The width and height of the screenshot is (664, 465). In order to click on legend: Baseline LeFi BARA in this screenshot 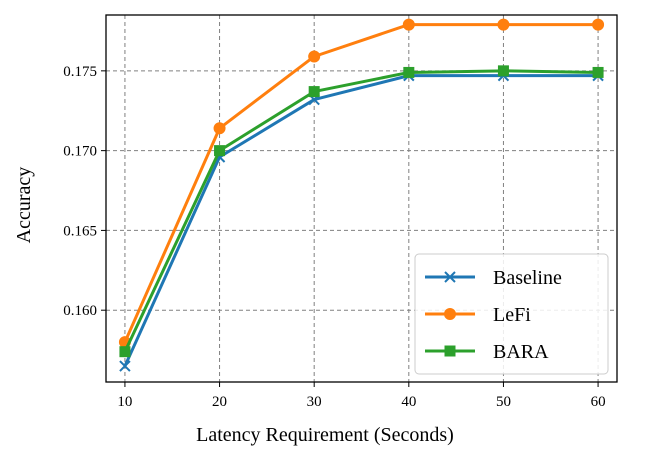, I will do `click(511, 314)`.